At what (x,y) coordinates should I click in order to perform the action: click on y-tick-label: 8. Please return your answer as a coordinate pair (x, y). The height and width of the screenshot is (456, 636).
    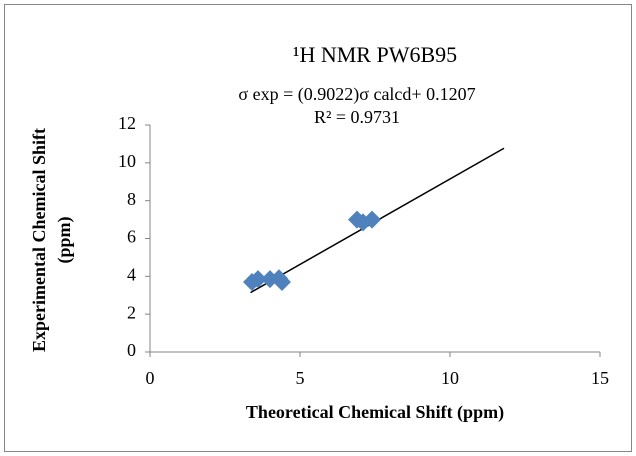
    Looking at the image, I should click on (131, 199).